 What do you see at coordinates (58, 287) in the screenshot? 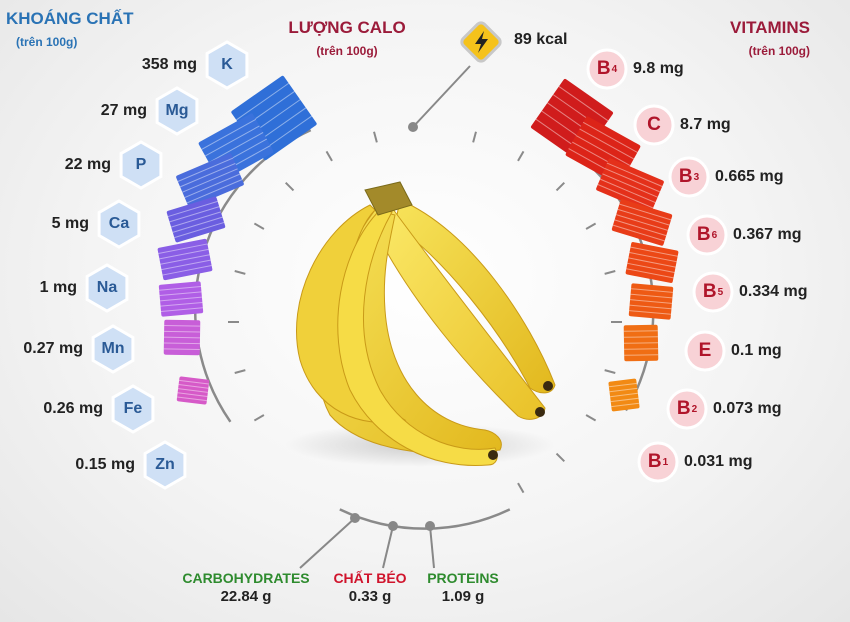
I see `mineral-value: 1 mg` at bounding box center [58, 287].